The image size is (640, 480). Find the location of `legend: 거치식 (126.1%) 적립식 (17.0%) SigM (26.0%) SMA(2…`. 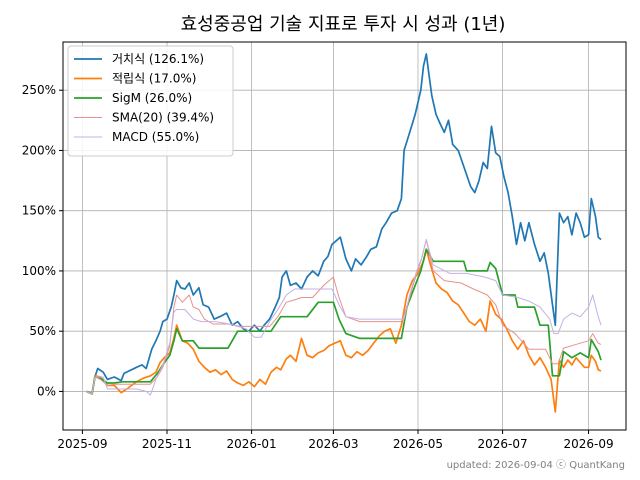

legend: 거치식 (126.1%) 적립식 (17.0%) SigM (26.0%) SMA(2… is located at coordinates (150, 101).